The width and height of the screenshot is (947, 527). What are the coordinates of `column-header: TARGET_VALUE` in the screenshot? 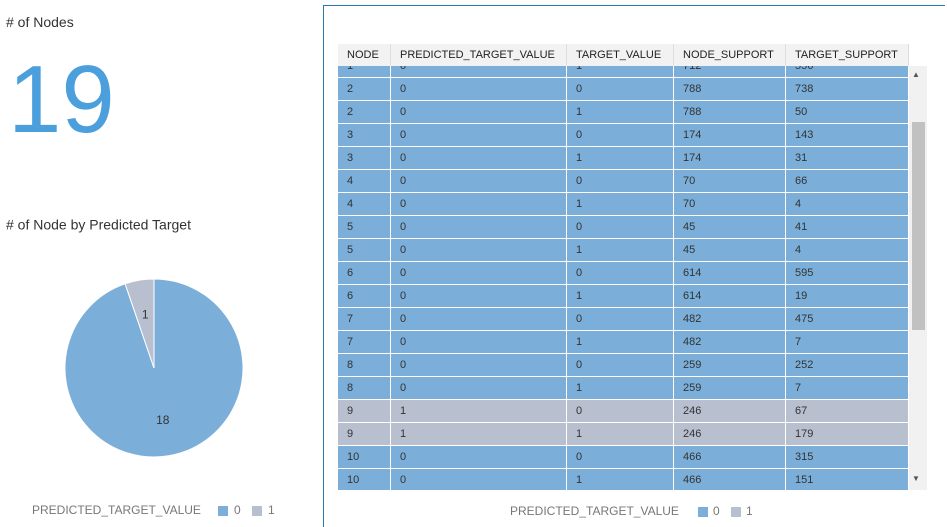 It's located at (620, 55).